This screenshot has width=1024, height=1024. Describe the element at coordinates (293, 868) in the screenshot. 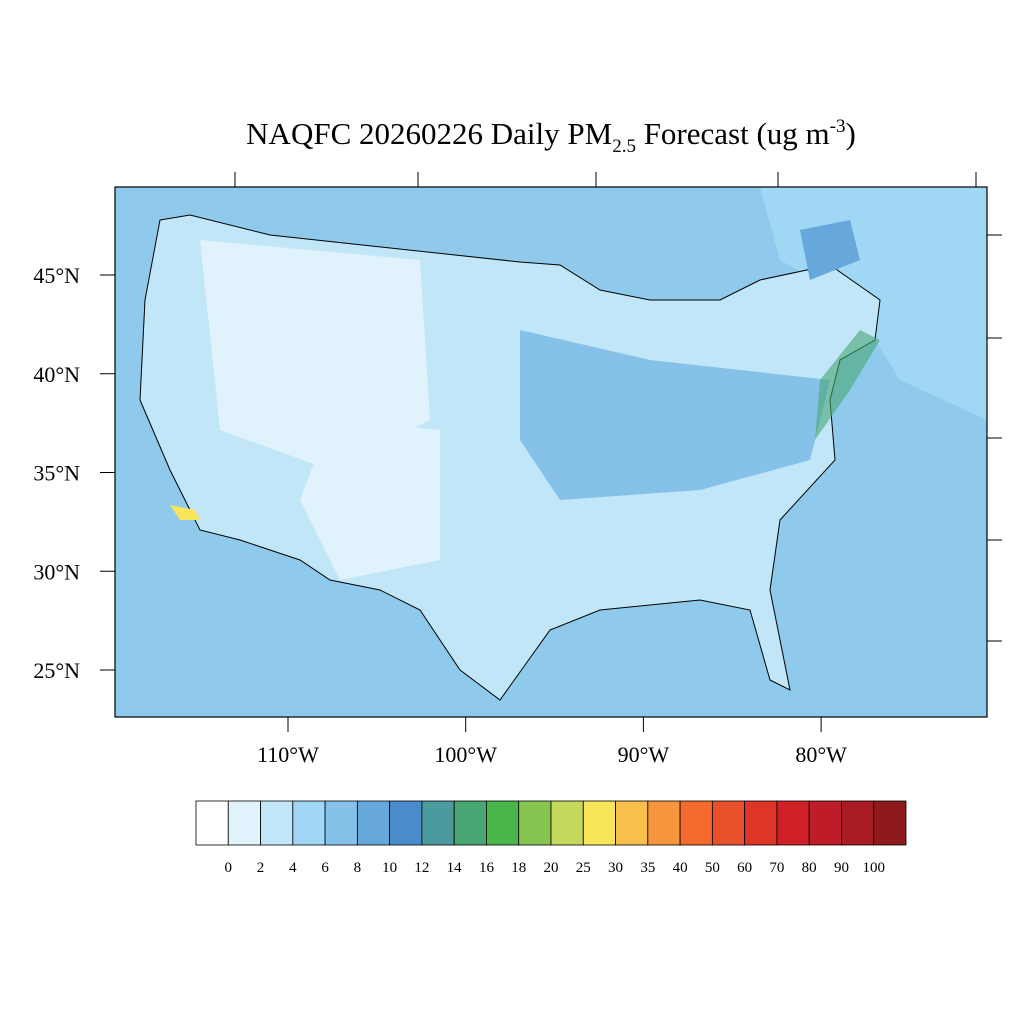

I see `colorbar-label: 4` at that location.